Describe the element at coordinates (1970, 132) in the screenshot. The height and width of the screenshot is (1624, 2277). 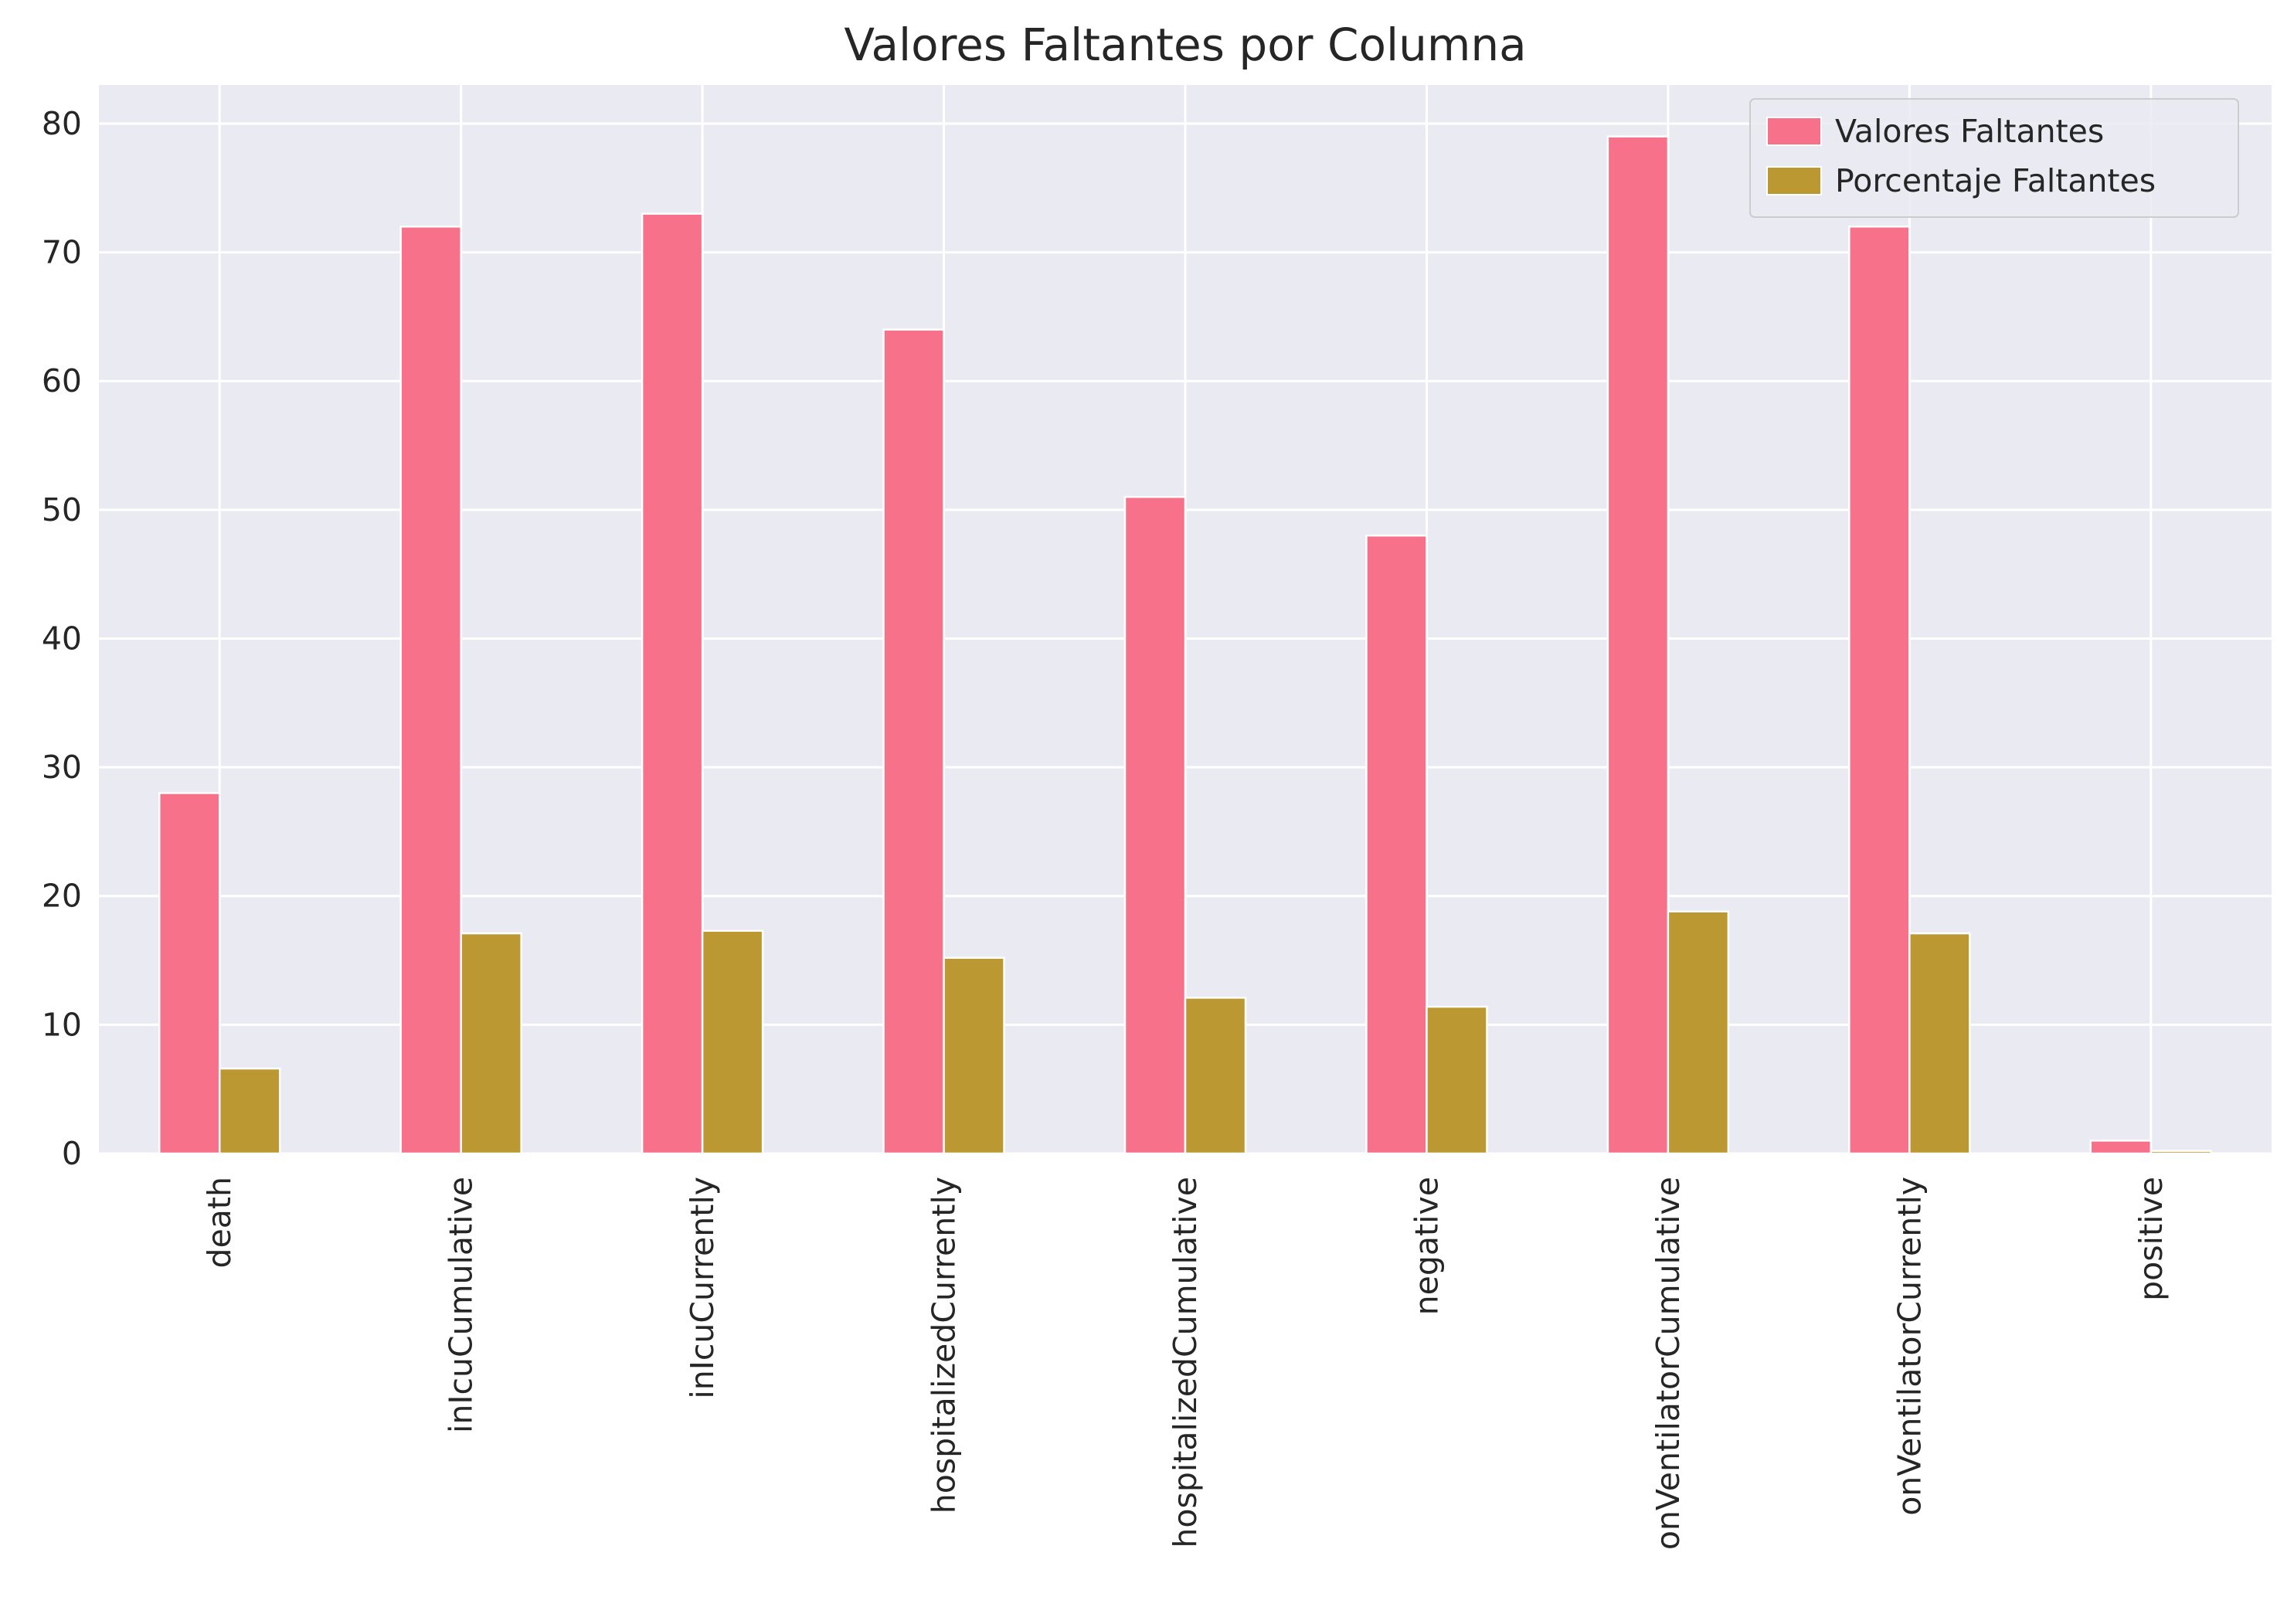
I see `legend-label: Valores Faltantes` at that location.